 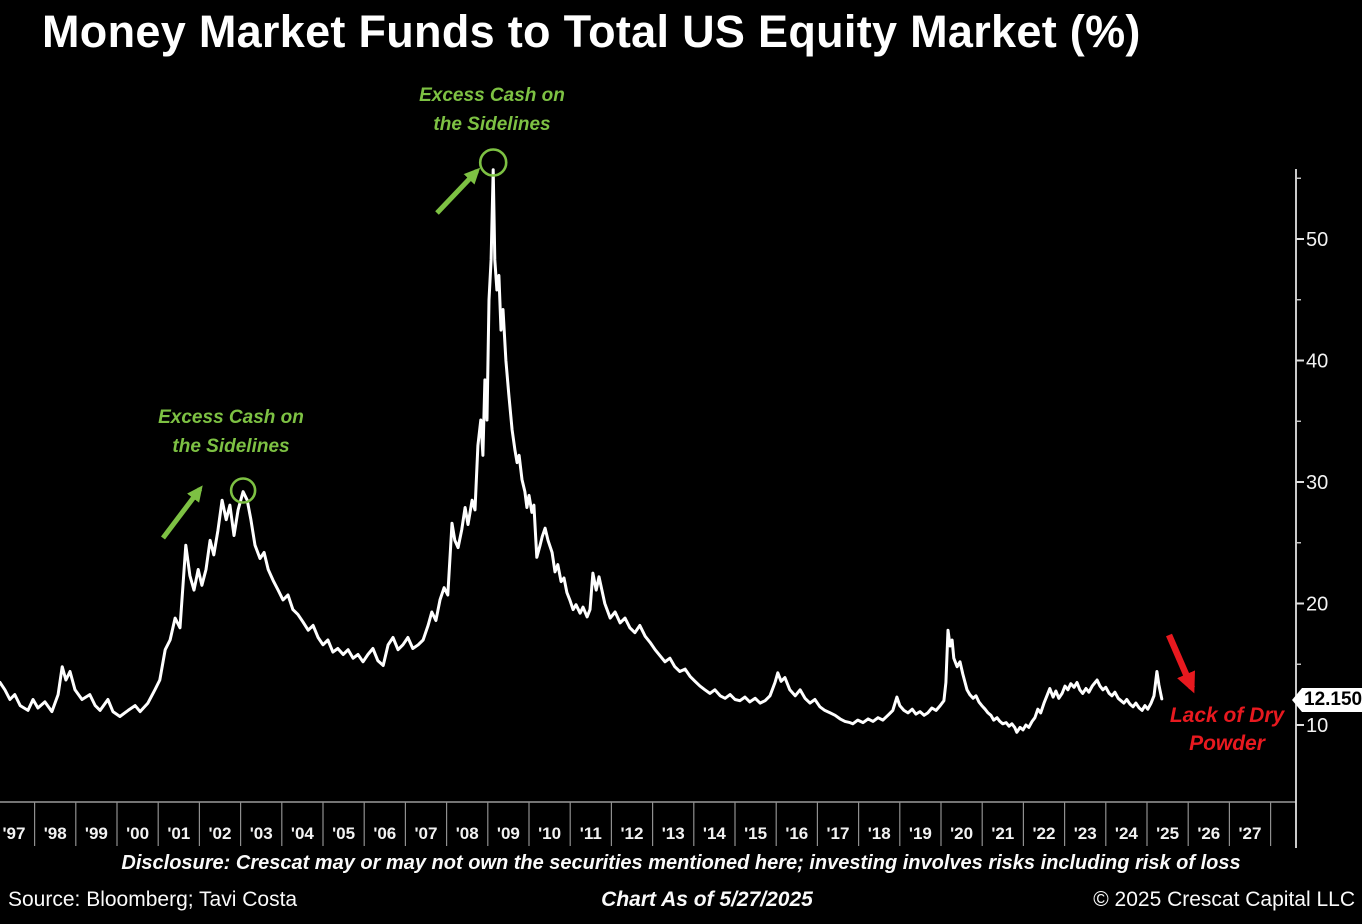 What do you see at coordinates (55, 833) in the screenshot?
I see `x-axis-label: '98` at bounding box center [55, 833].